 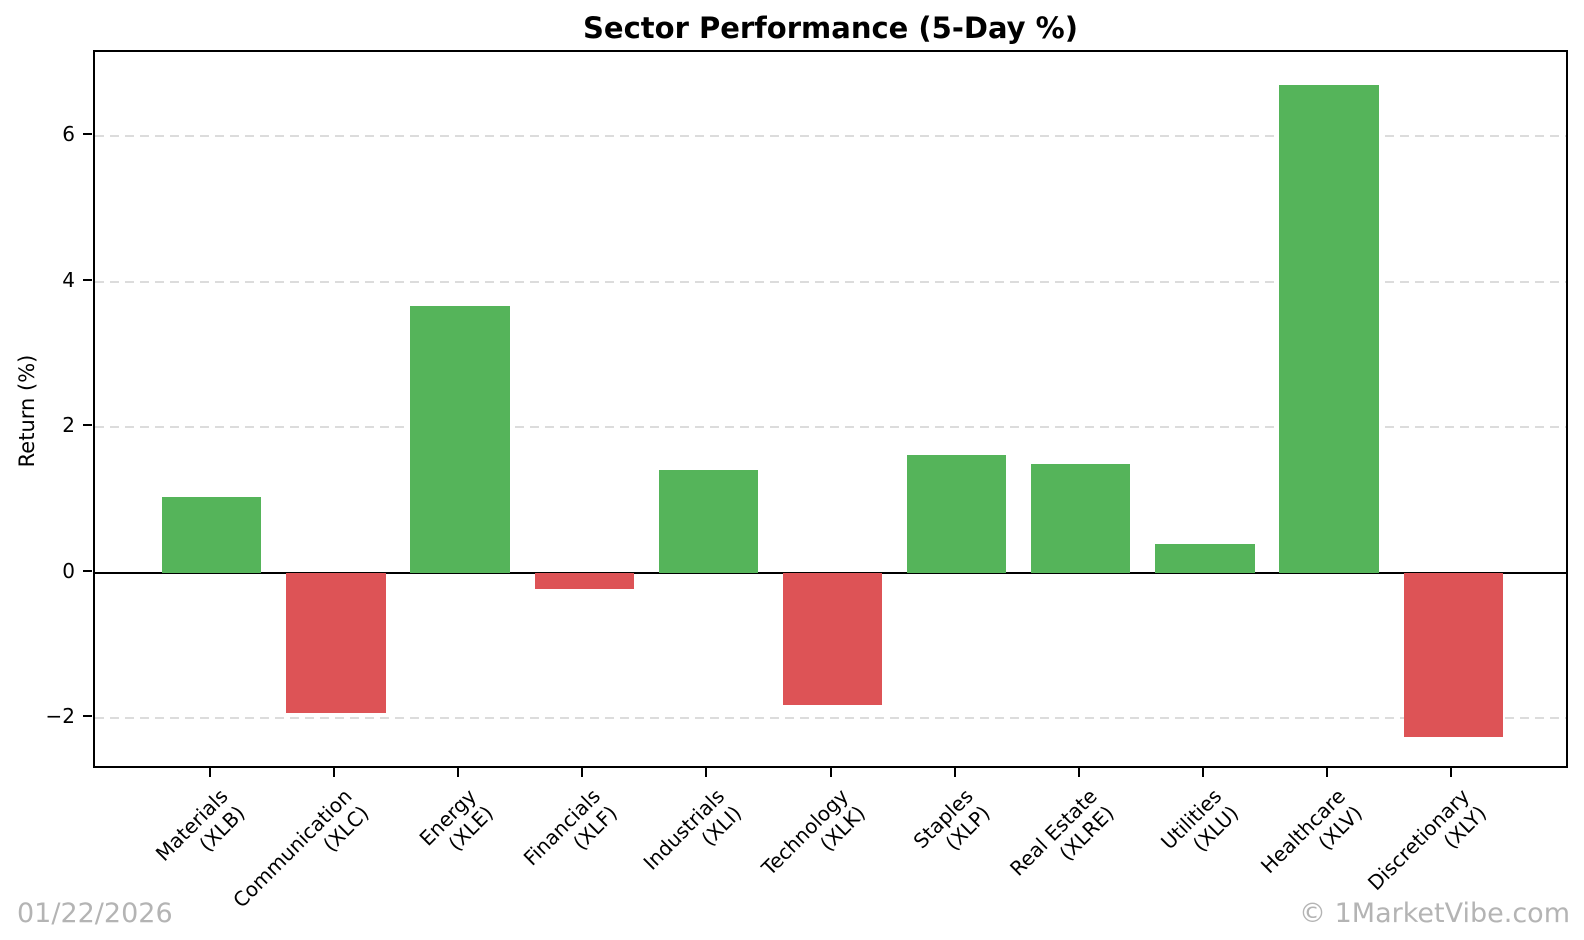 What do you see at coordinates (830, 718) in the screenshot?
I see `gridline-y--2` at bounding box center [830, 718].